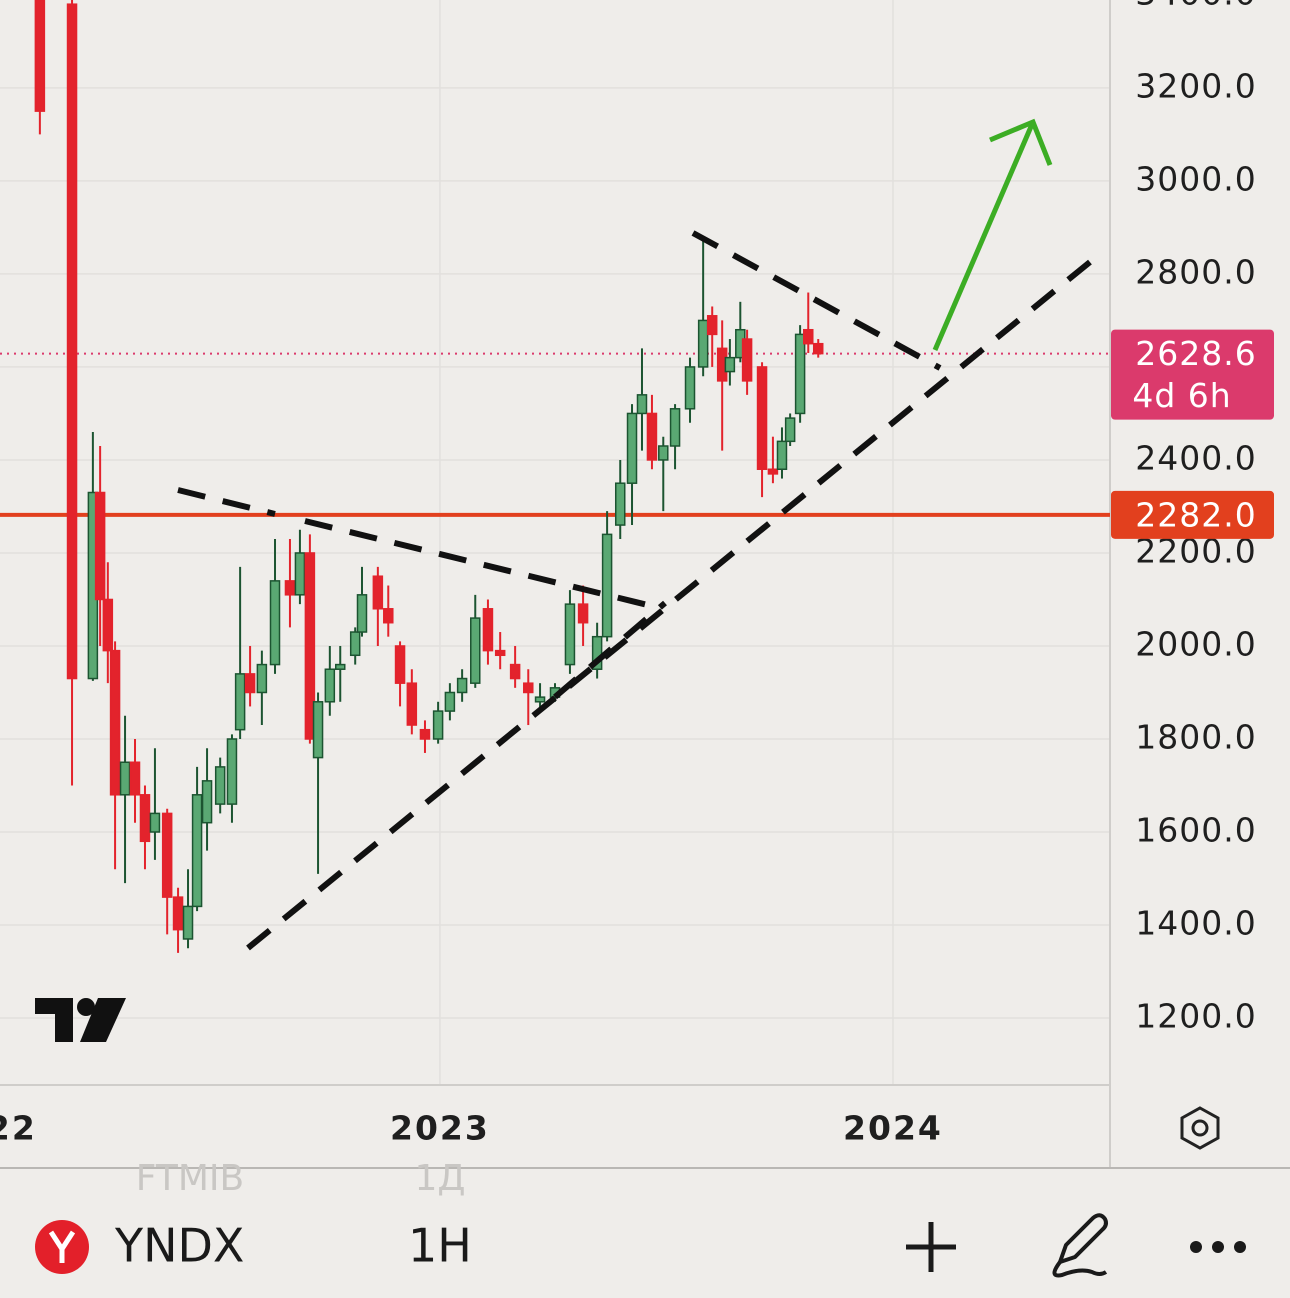  Describe the element at coordinates (190, 1178) in the screenshot. I see `ghost-label: FTMIB` at that location.